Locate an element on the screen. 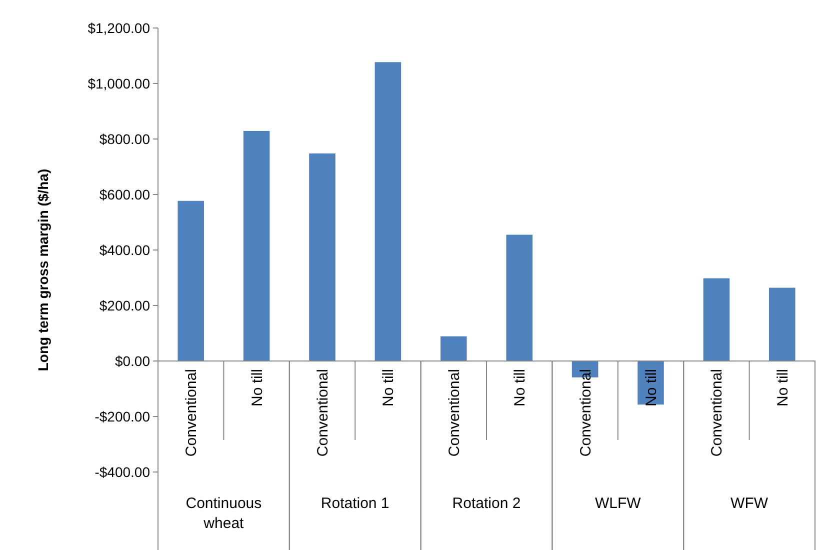 The height and width of the screenshot is (550, 819). text: Rotation 2 is located at coordinates (486, 503).